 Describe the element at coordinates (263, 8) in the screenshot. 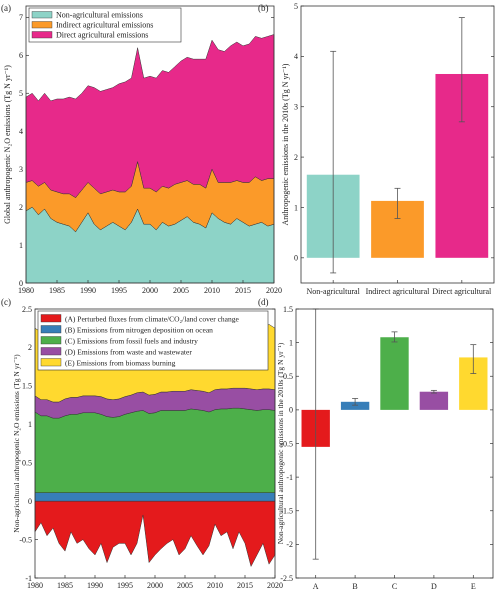

I see `panel-label: (b)` at that location.